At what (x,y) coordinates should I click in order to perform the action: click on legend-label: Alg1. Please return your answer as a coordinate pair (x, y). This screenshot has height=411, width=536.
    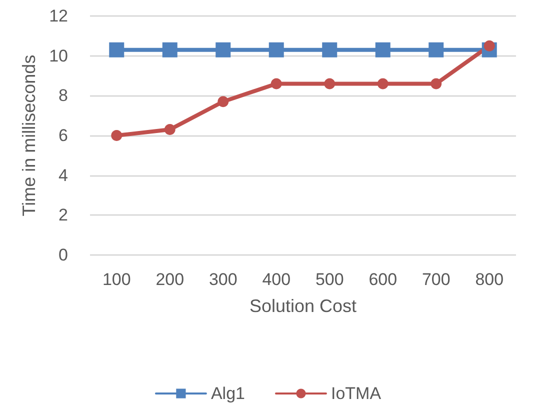
    Looking at the image, I should click on (227, 393).